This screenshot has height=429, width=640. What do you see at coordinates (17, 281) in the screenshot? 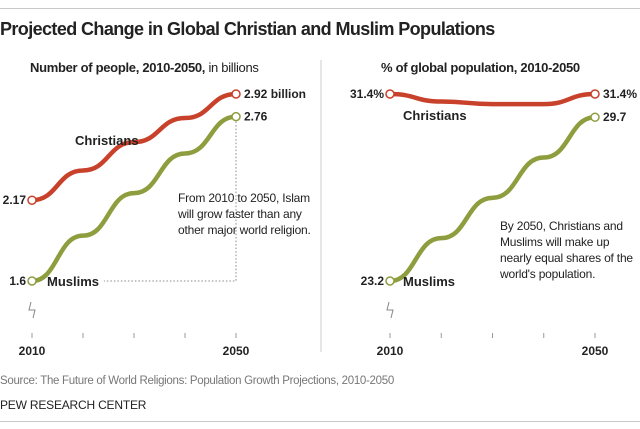
I see `muslims-start-label: 1.6` at bounding box center [17, 281].